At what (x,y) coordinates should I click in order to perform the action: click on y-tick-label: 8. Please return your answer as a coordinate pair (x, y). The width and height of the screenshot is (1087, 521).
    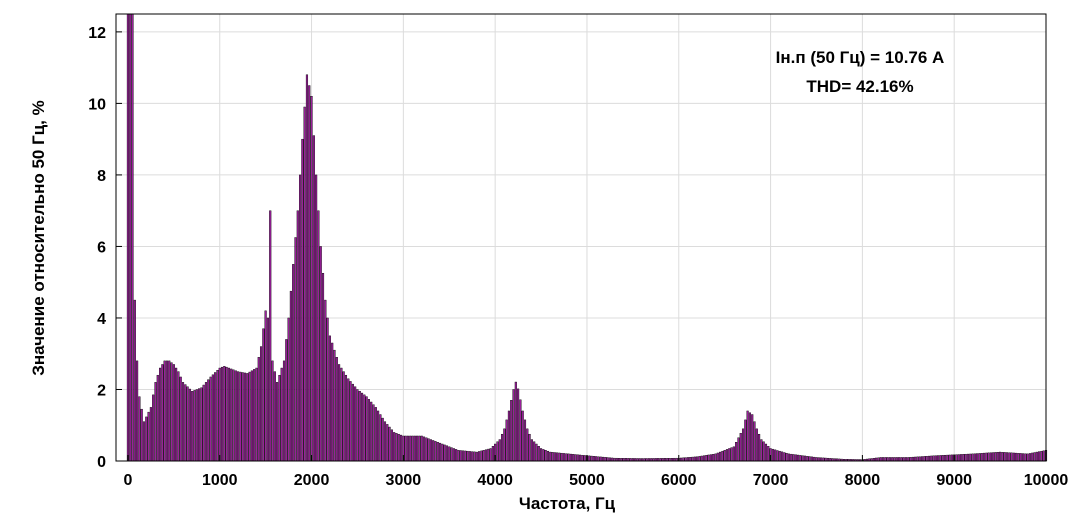
    Looking at the image, I should click on (101, 176).